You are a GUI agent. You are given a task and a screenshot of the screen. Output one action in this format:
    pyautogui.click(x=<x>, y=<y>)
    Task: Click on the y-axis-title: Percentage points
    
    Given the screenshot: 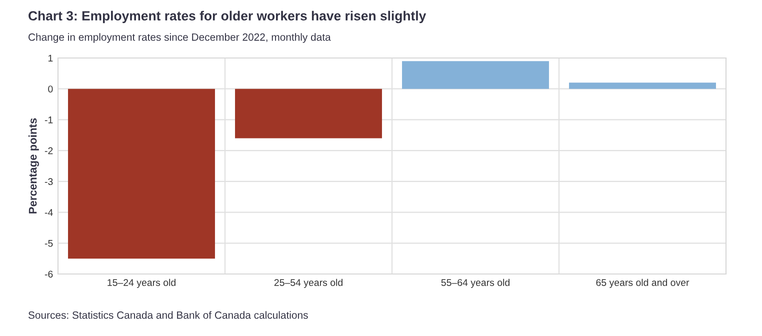 What is the action you would take?
    pyautogui.click(x=33, y=166)
    